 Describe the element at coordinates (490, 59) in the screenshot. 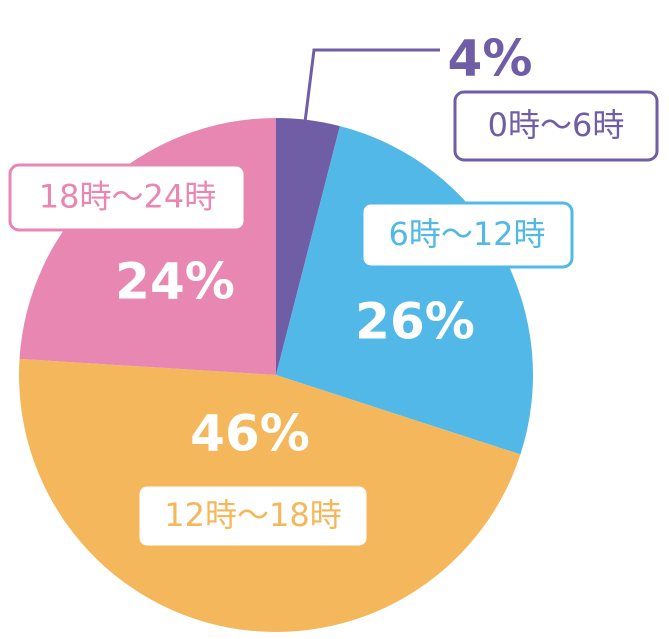

I see `value-label: 4%` at that location.